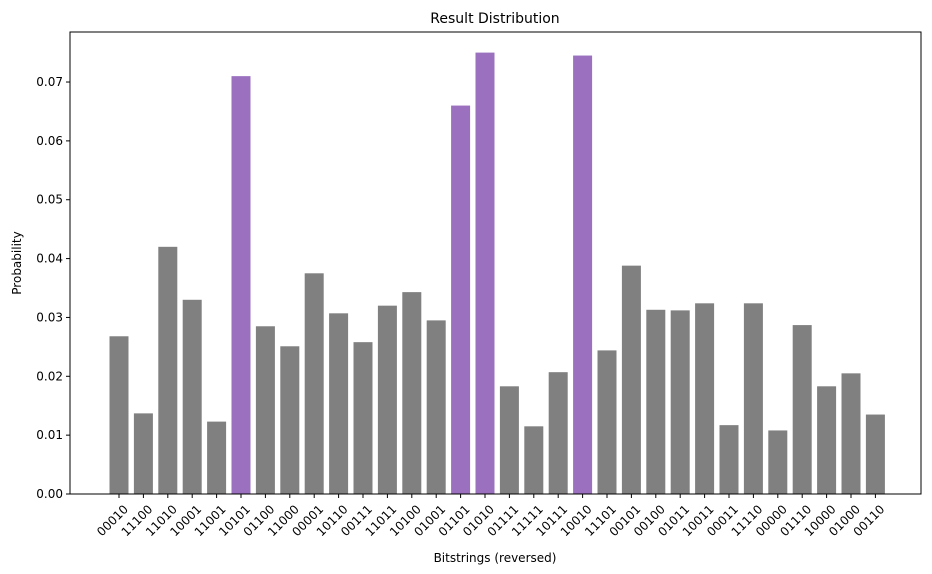 The width and height of the screenshot is (932, 574). What do you see at coordinates (49, 259) in the screenshot?
I see `y-tick-label: 0.04` at bounding box center [49, 259].